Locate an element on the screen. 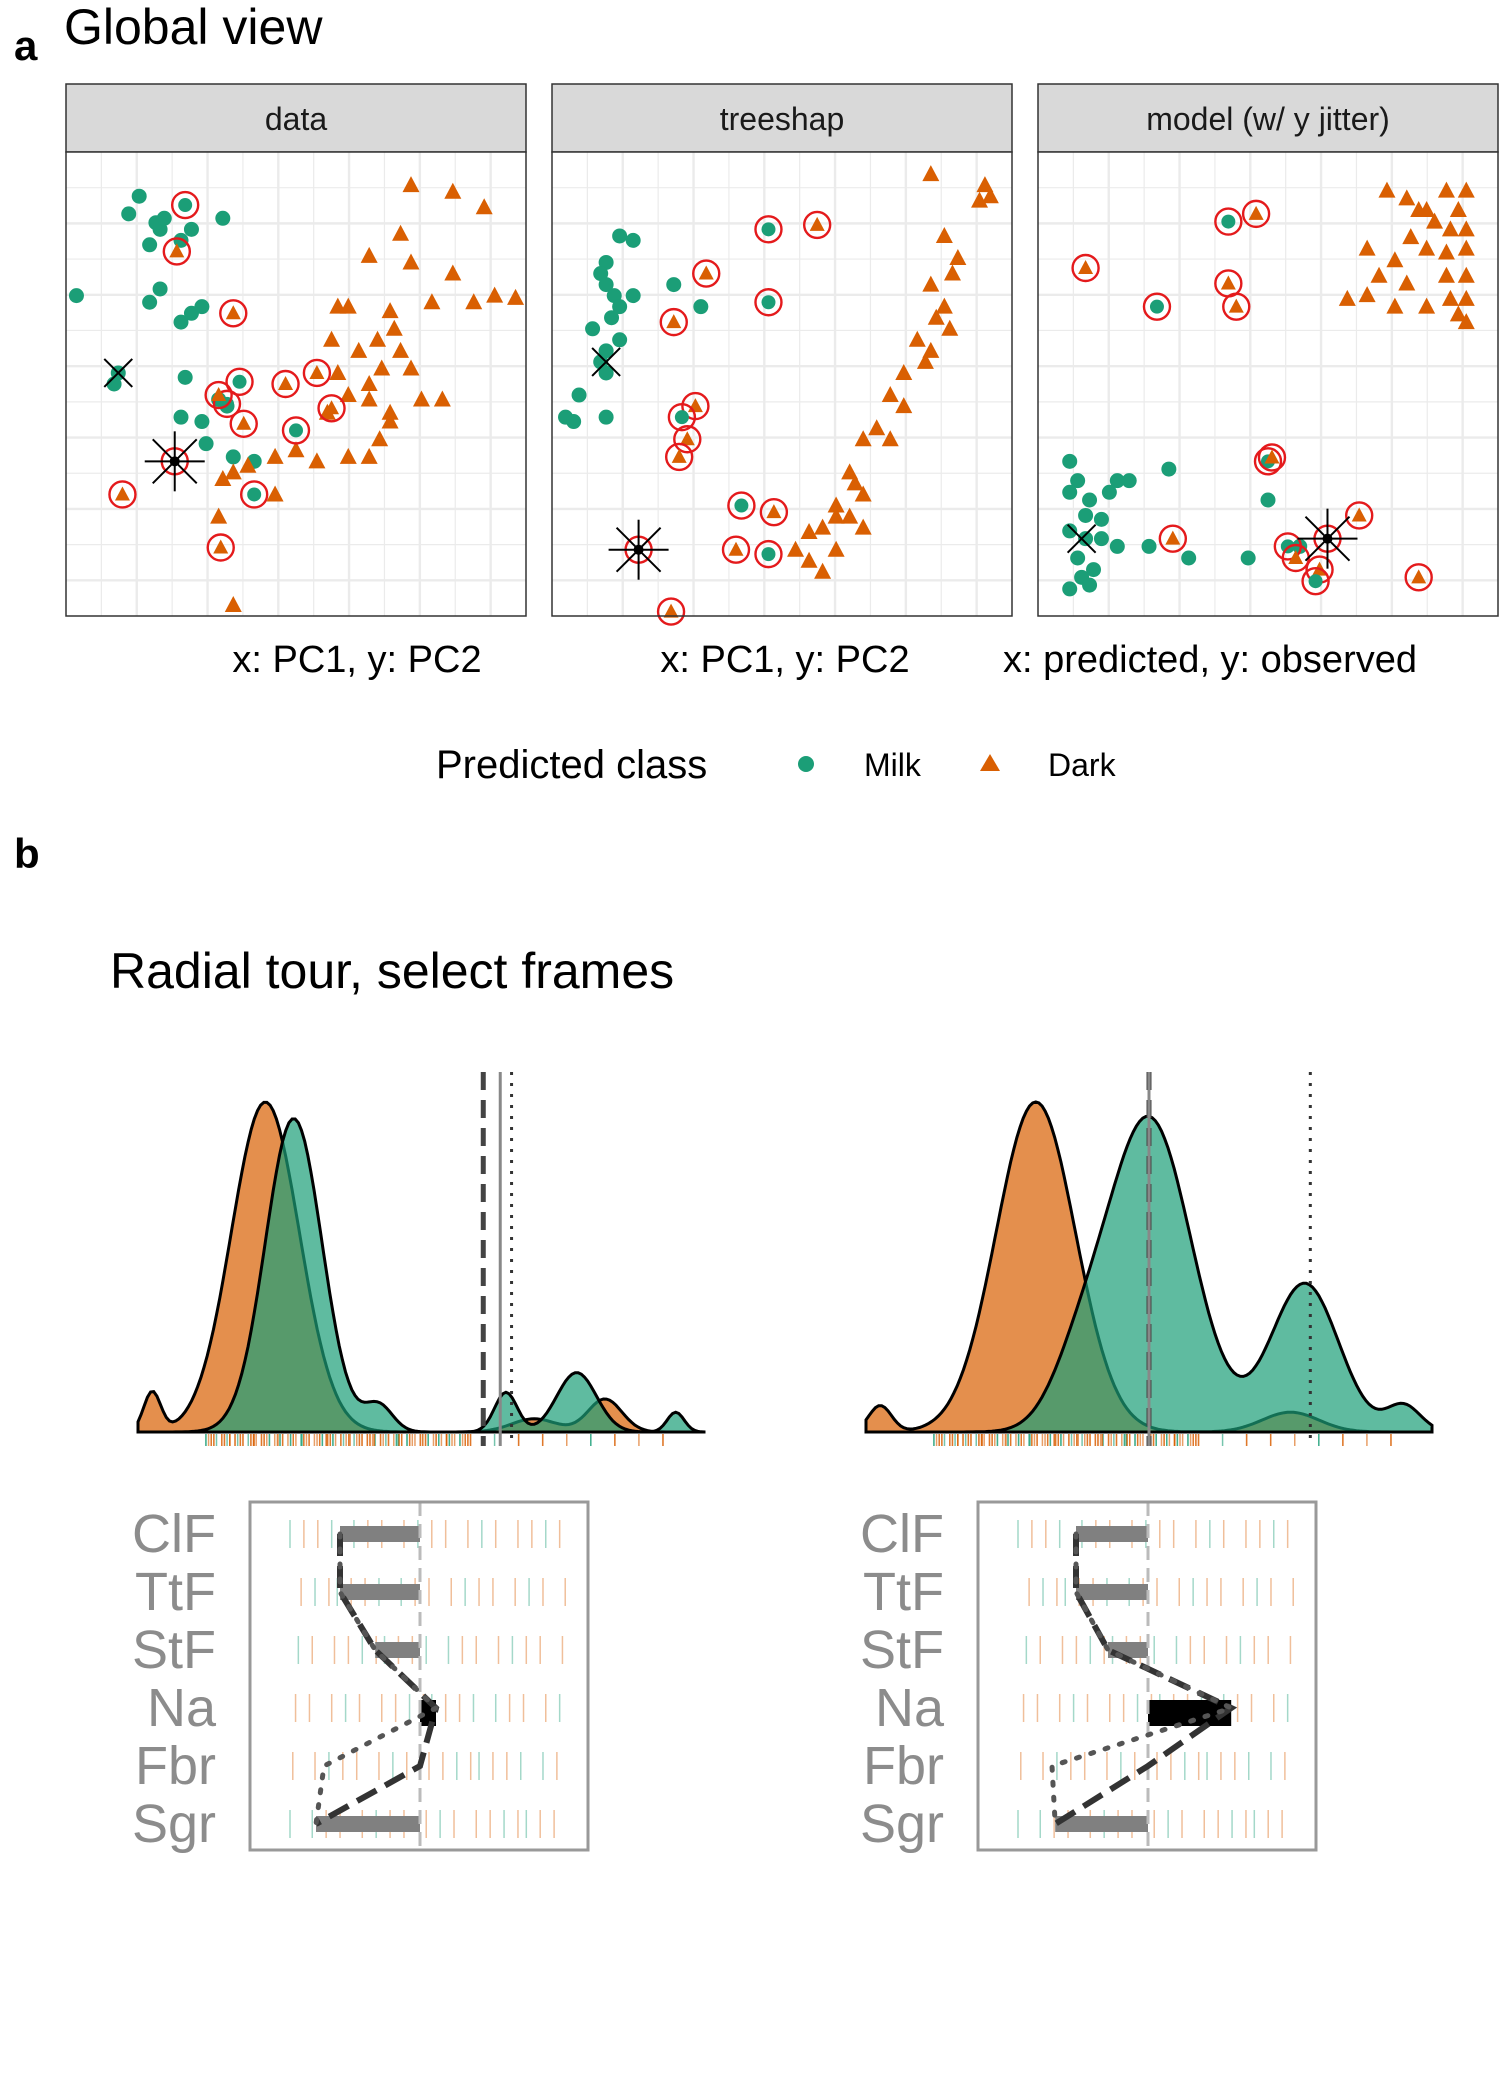  facet-data: data is located at coordinates (296, 350).